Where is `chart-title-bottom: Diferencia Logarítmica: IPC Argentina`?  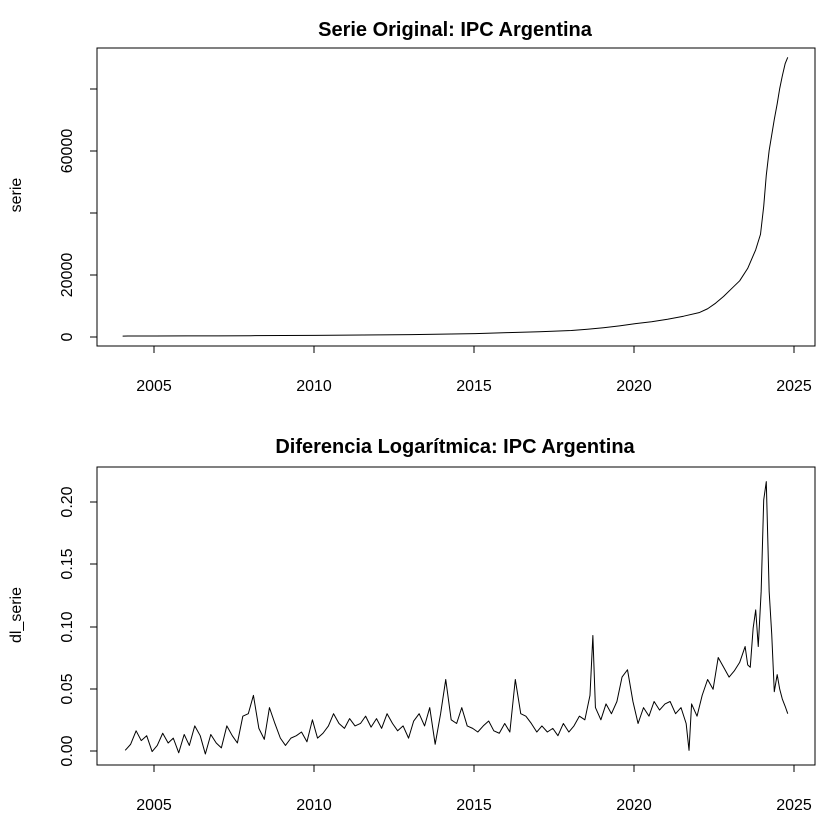 chart-title-bottom: Diferencia Logarítmica: IPC Argentina is located at coordinates (455, 447).